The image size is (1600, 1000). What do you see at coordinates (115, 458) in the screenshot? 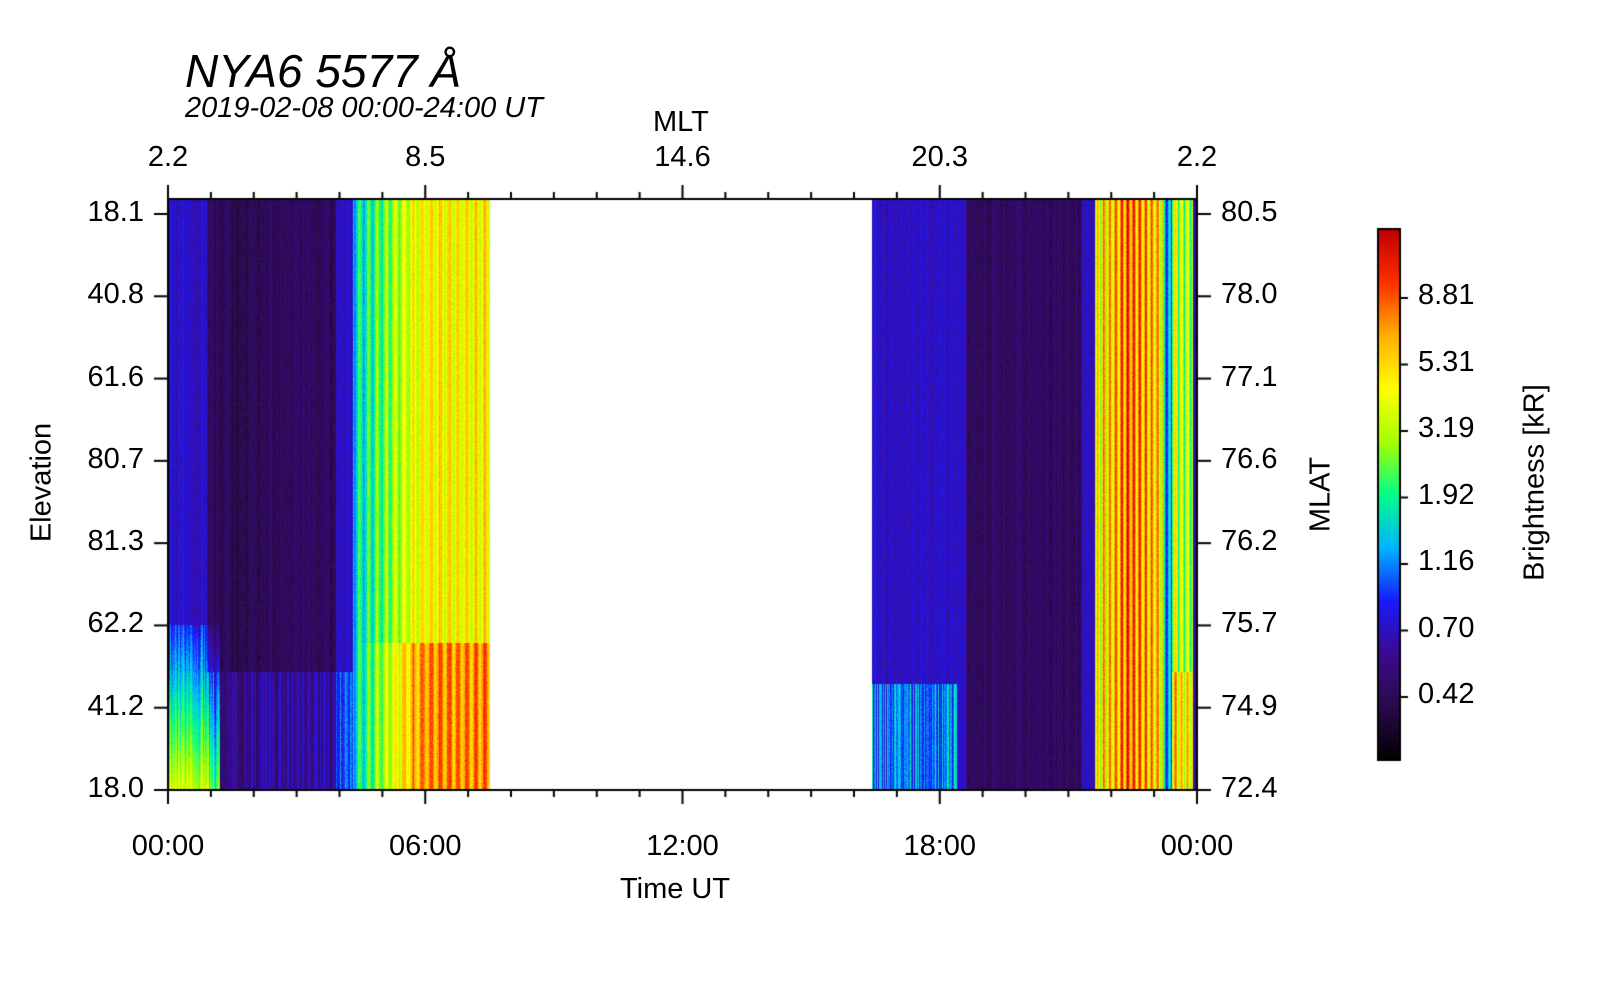
I see `left-tick-label: 80.7` at bounding box center [115, 458].